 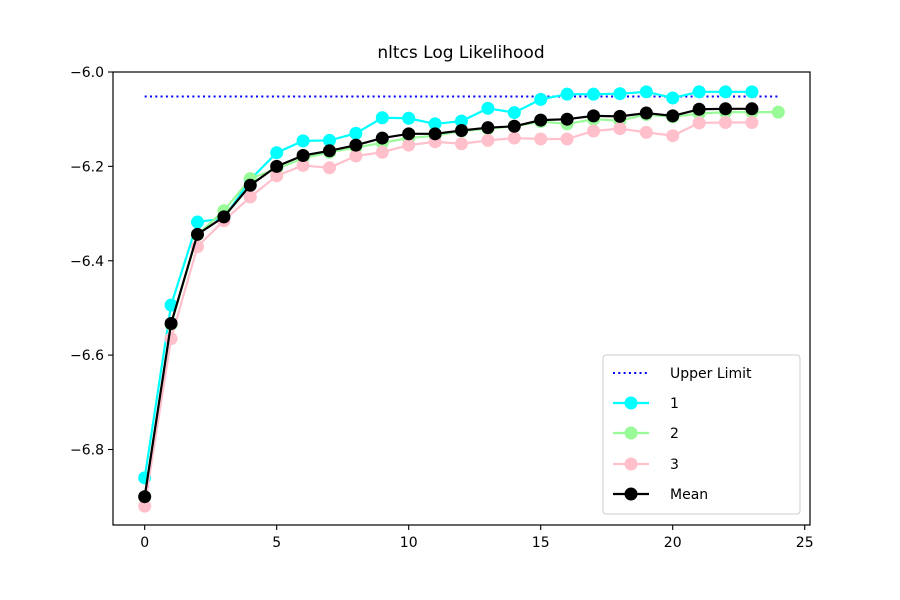 I want to click on x-tick-label: 5, so click(x=276, y=543).